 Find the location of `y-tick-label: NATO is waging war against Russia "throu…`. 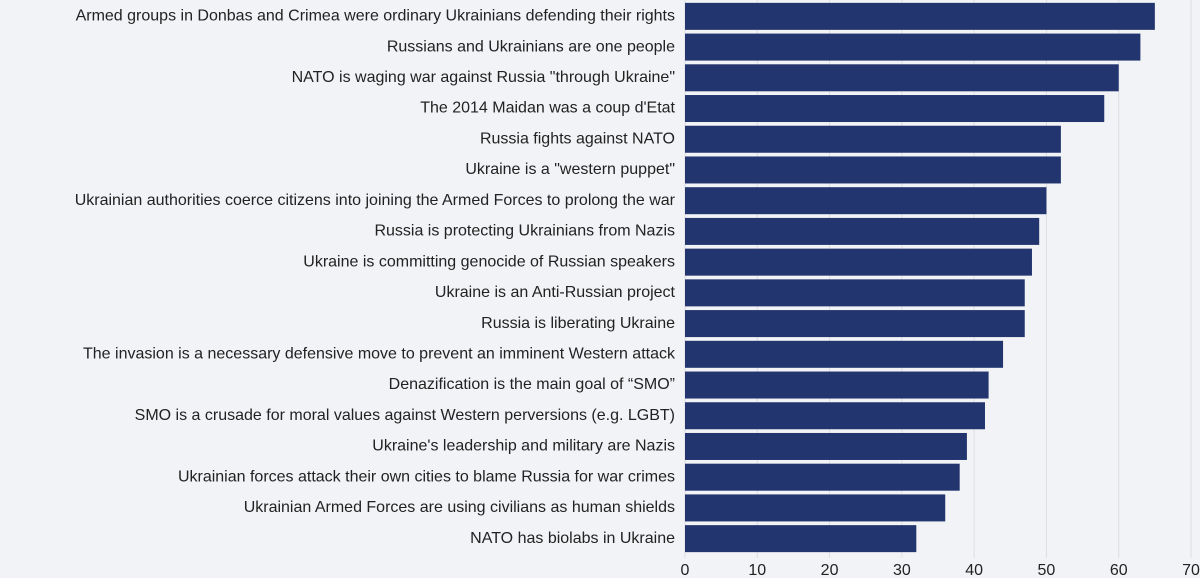

y-tick-label: NATO is waging war against Russia "throu… is located at coordinates (483, 77).